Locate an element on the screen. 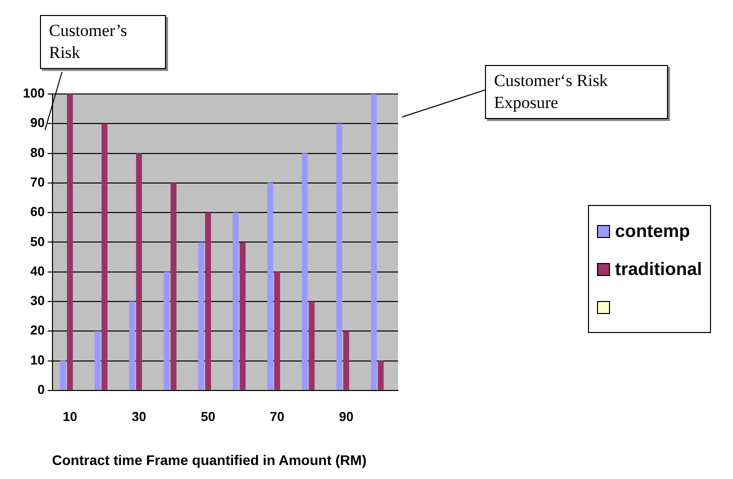 This screenshot has width=733, height=479. text: Customer‘s Risk Exposure is located at coordinates (576, 92).